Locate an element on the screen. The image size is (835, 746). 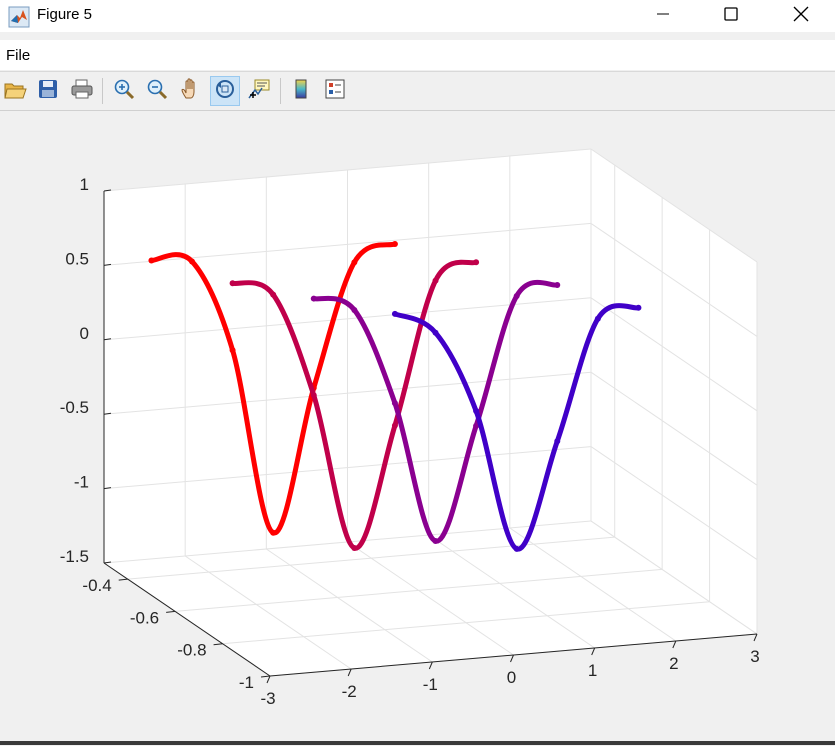
open-icon is located at coordinates (15, 91).